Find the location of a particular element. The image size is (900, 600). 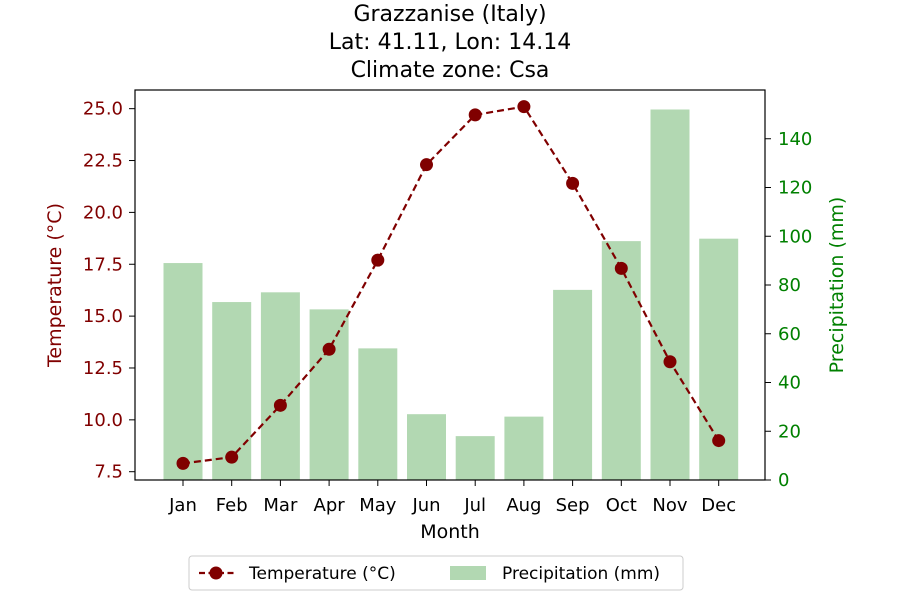

chart-title-line-1: Grazzanise (Italy) is located at coordinates (449, 14).